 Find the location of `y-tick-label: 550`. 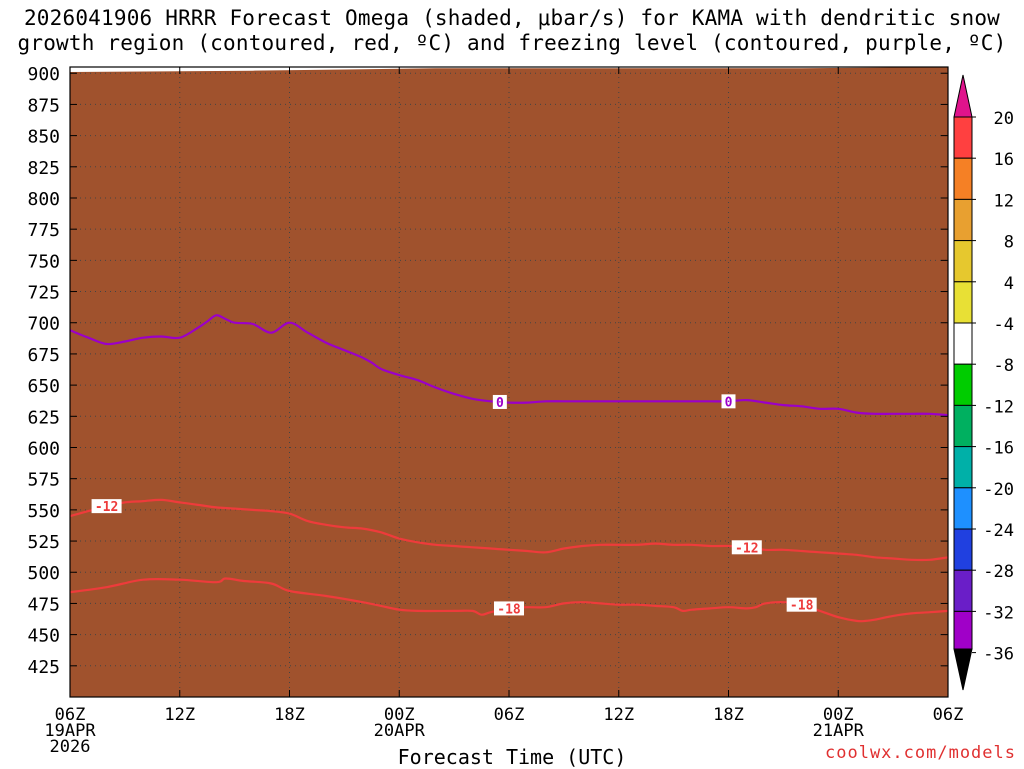

y-tick-label: 550 is located at coordinates (43, 511).